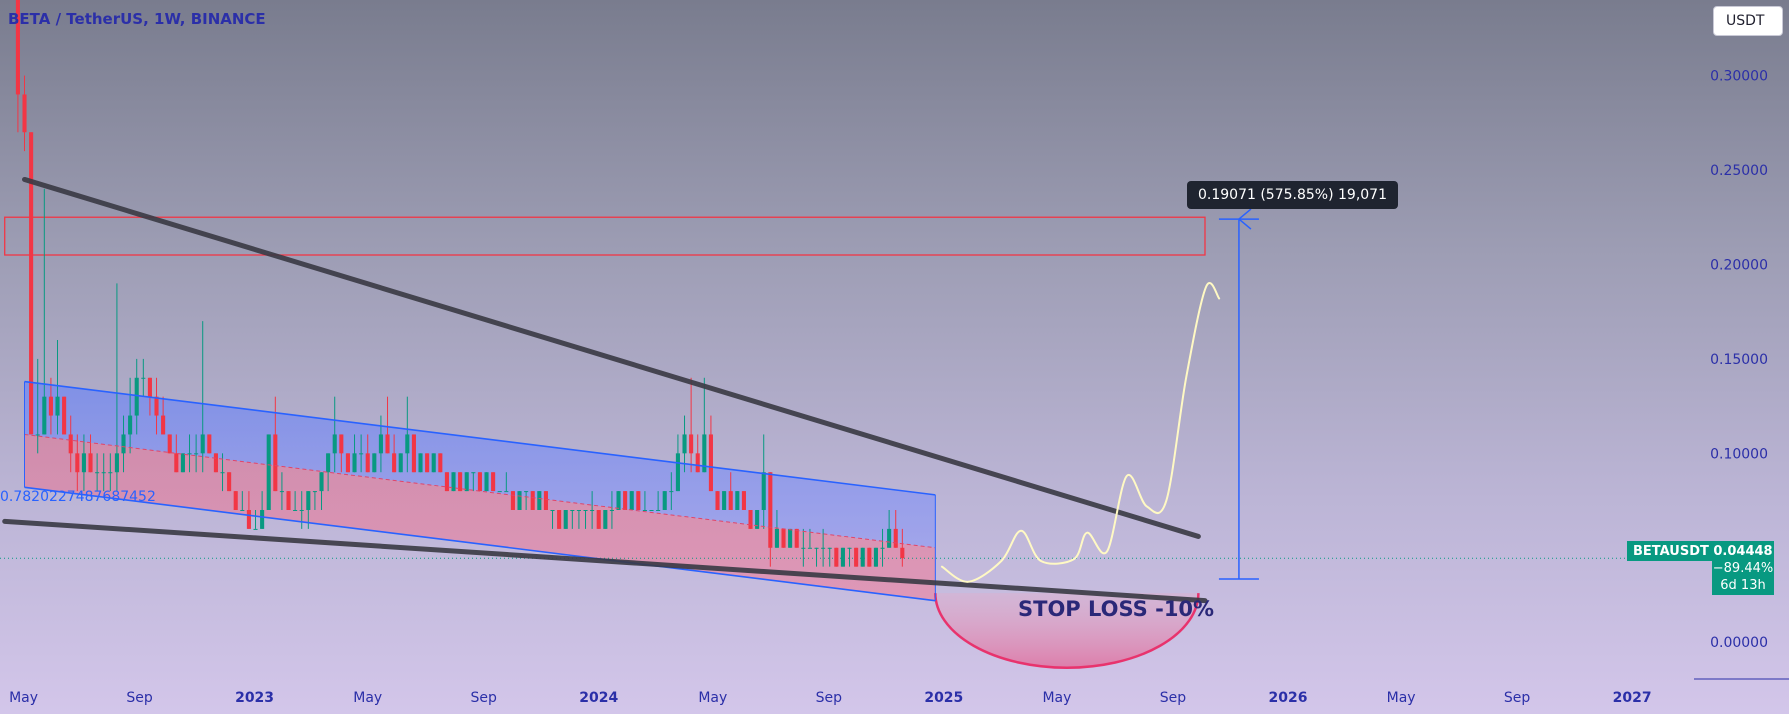 The width and height of the screenshot is (1789, 714). Describe the element at coordinates (480, 517) in the screenshot. I see `channel-lower-fill` at that location.